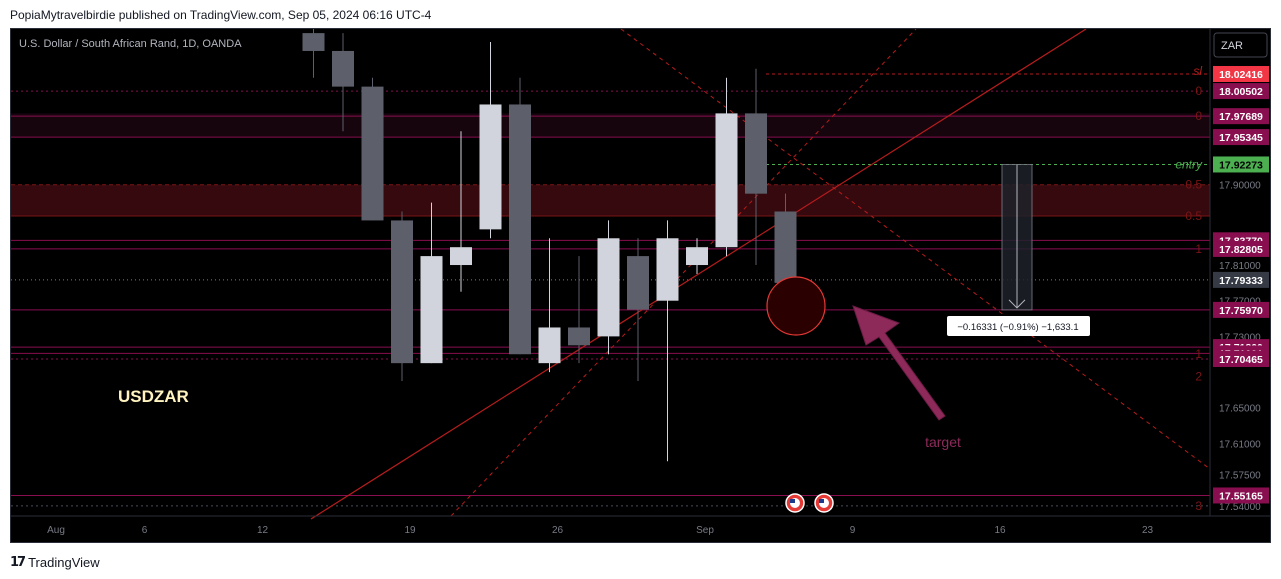  I want to click on y-tick-label: 17.90000, so click(1240, 186).